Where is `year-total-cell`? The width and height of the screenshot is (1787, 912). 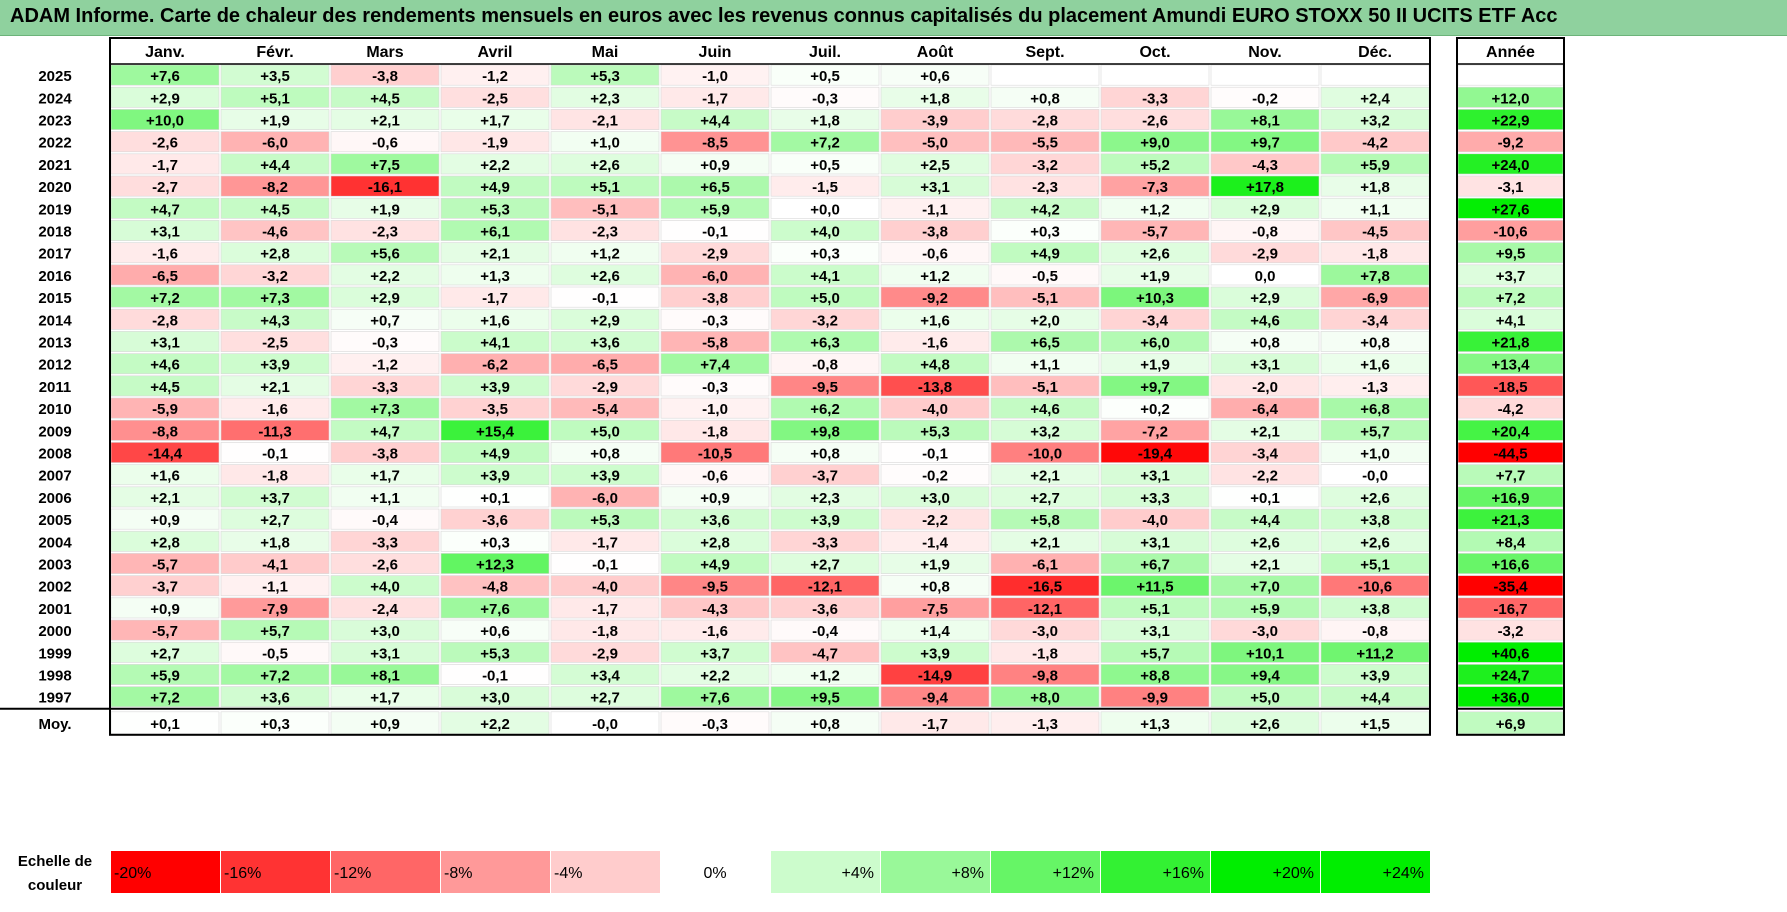
year-total-cell is located at coordinates (1510, 75).